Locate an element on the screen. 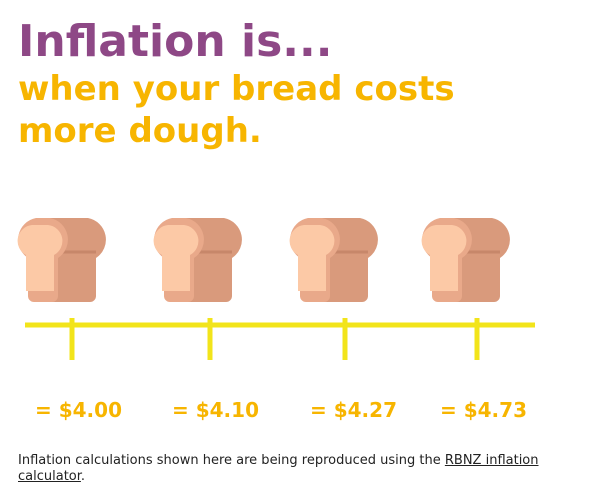 The height and width of the screenshot is (504, 600). subtitle: more dough. is located at coordinates (140, 131).